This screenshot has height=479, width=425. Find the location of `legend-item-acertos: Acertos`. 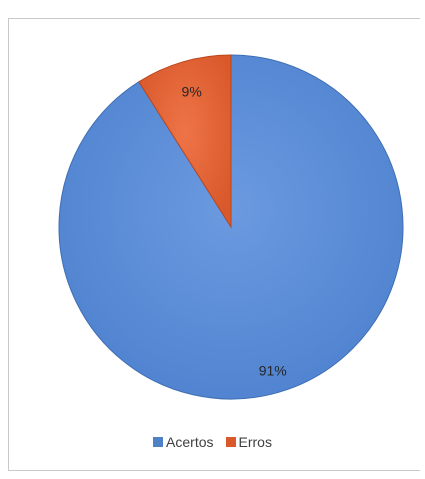

legend-item-acertos: Acertos is located at coordinates (183, 442).